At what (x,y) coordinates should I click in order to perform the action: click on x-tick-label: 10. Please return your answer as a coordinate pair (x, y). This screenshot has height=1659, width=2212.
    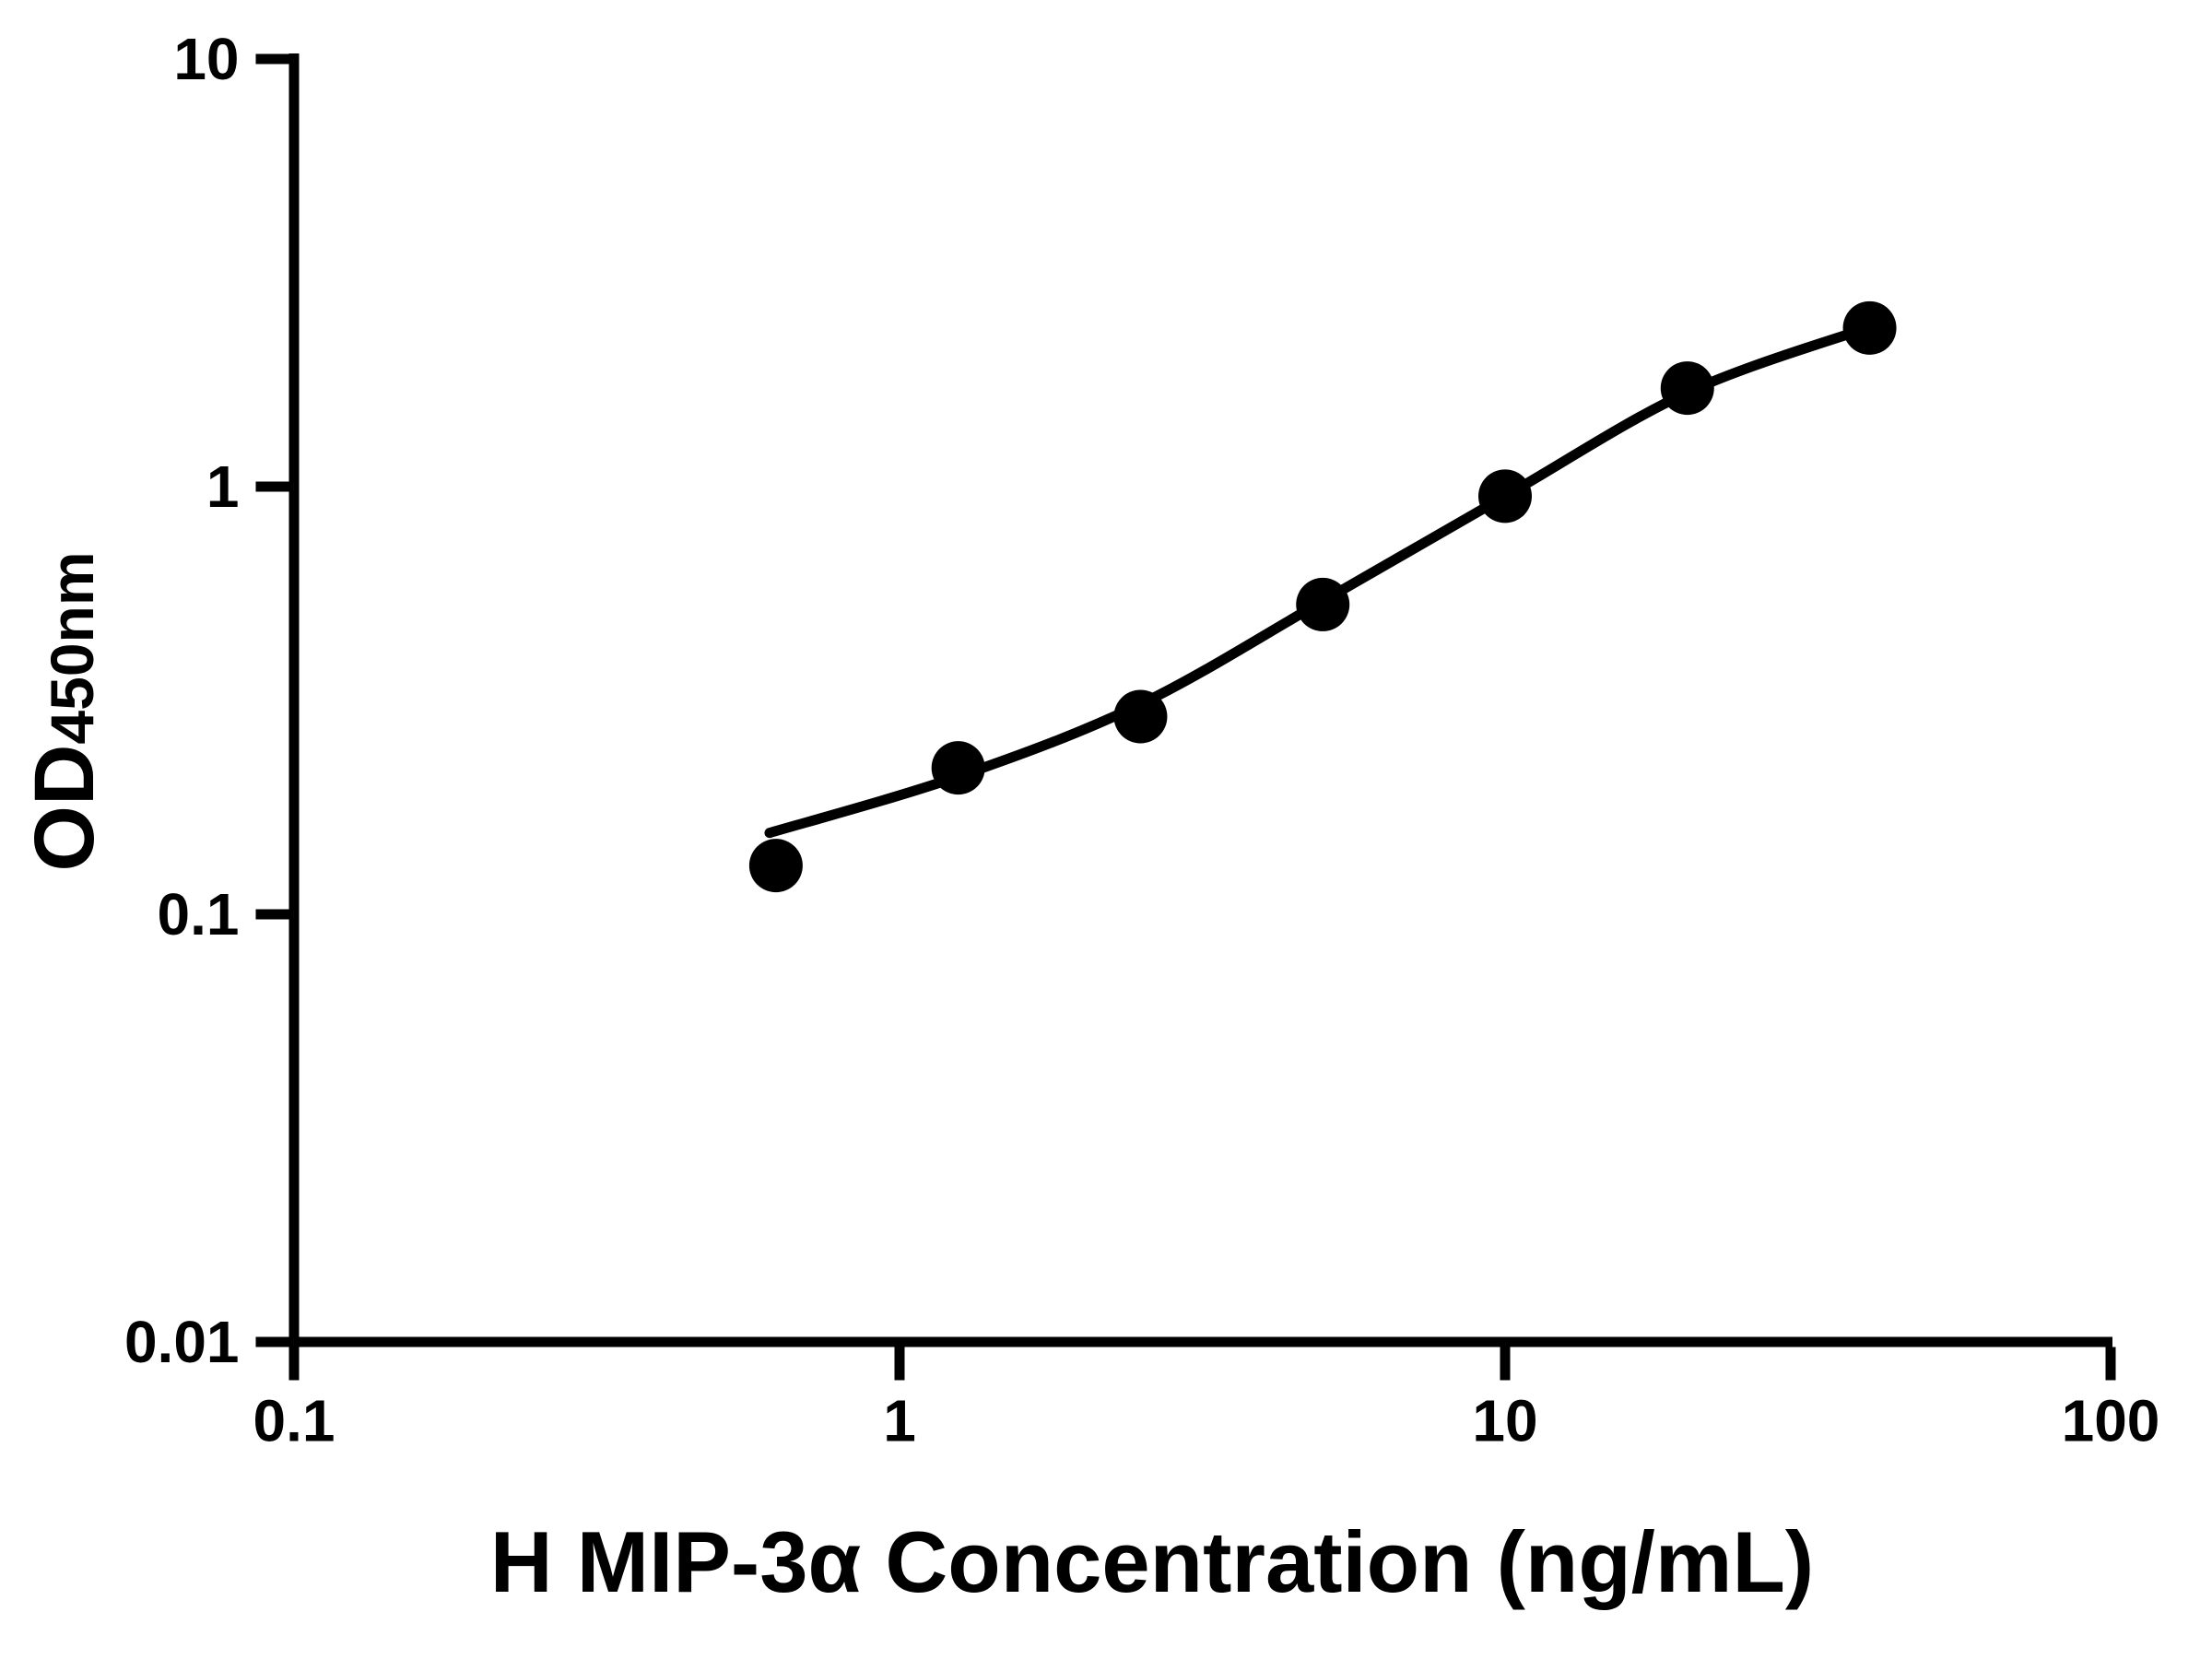
    Looking at the image, I should click on (1504, 1421).